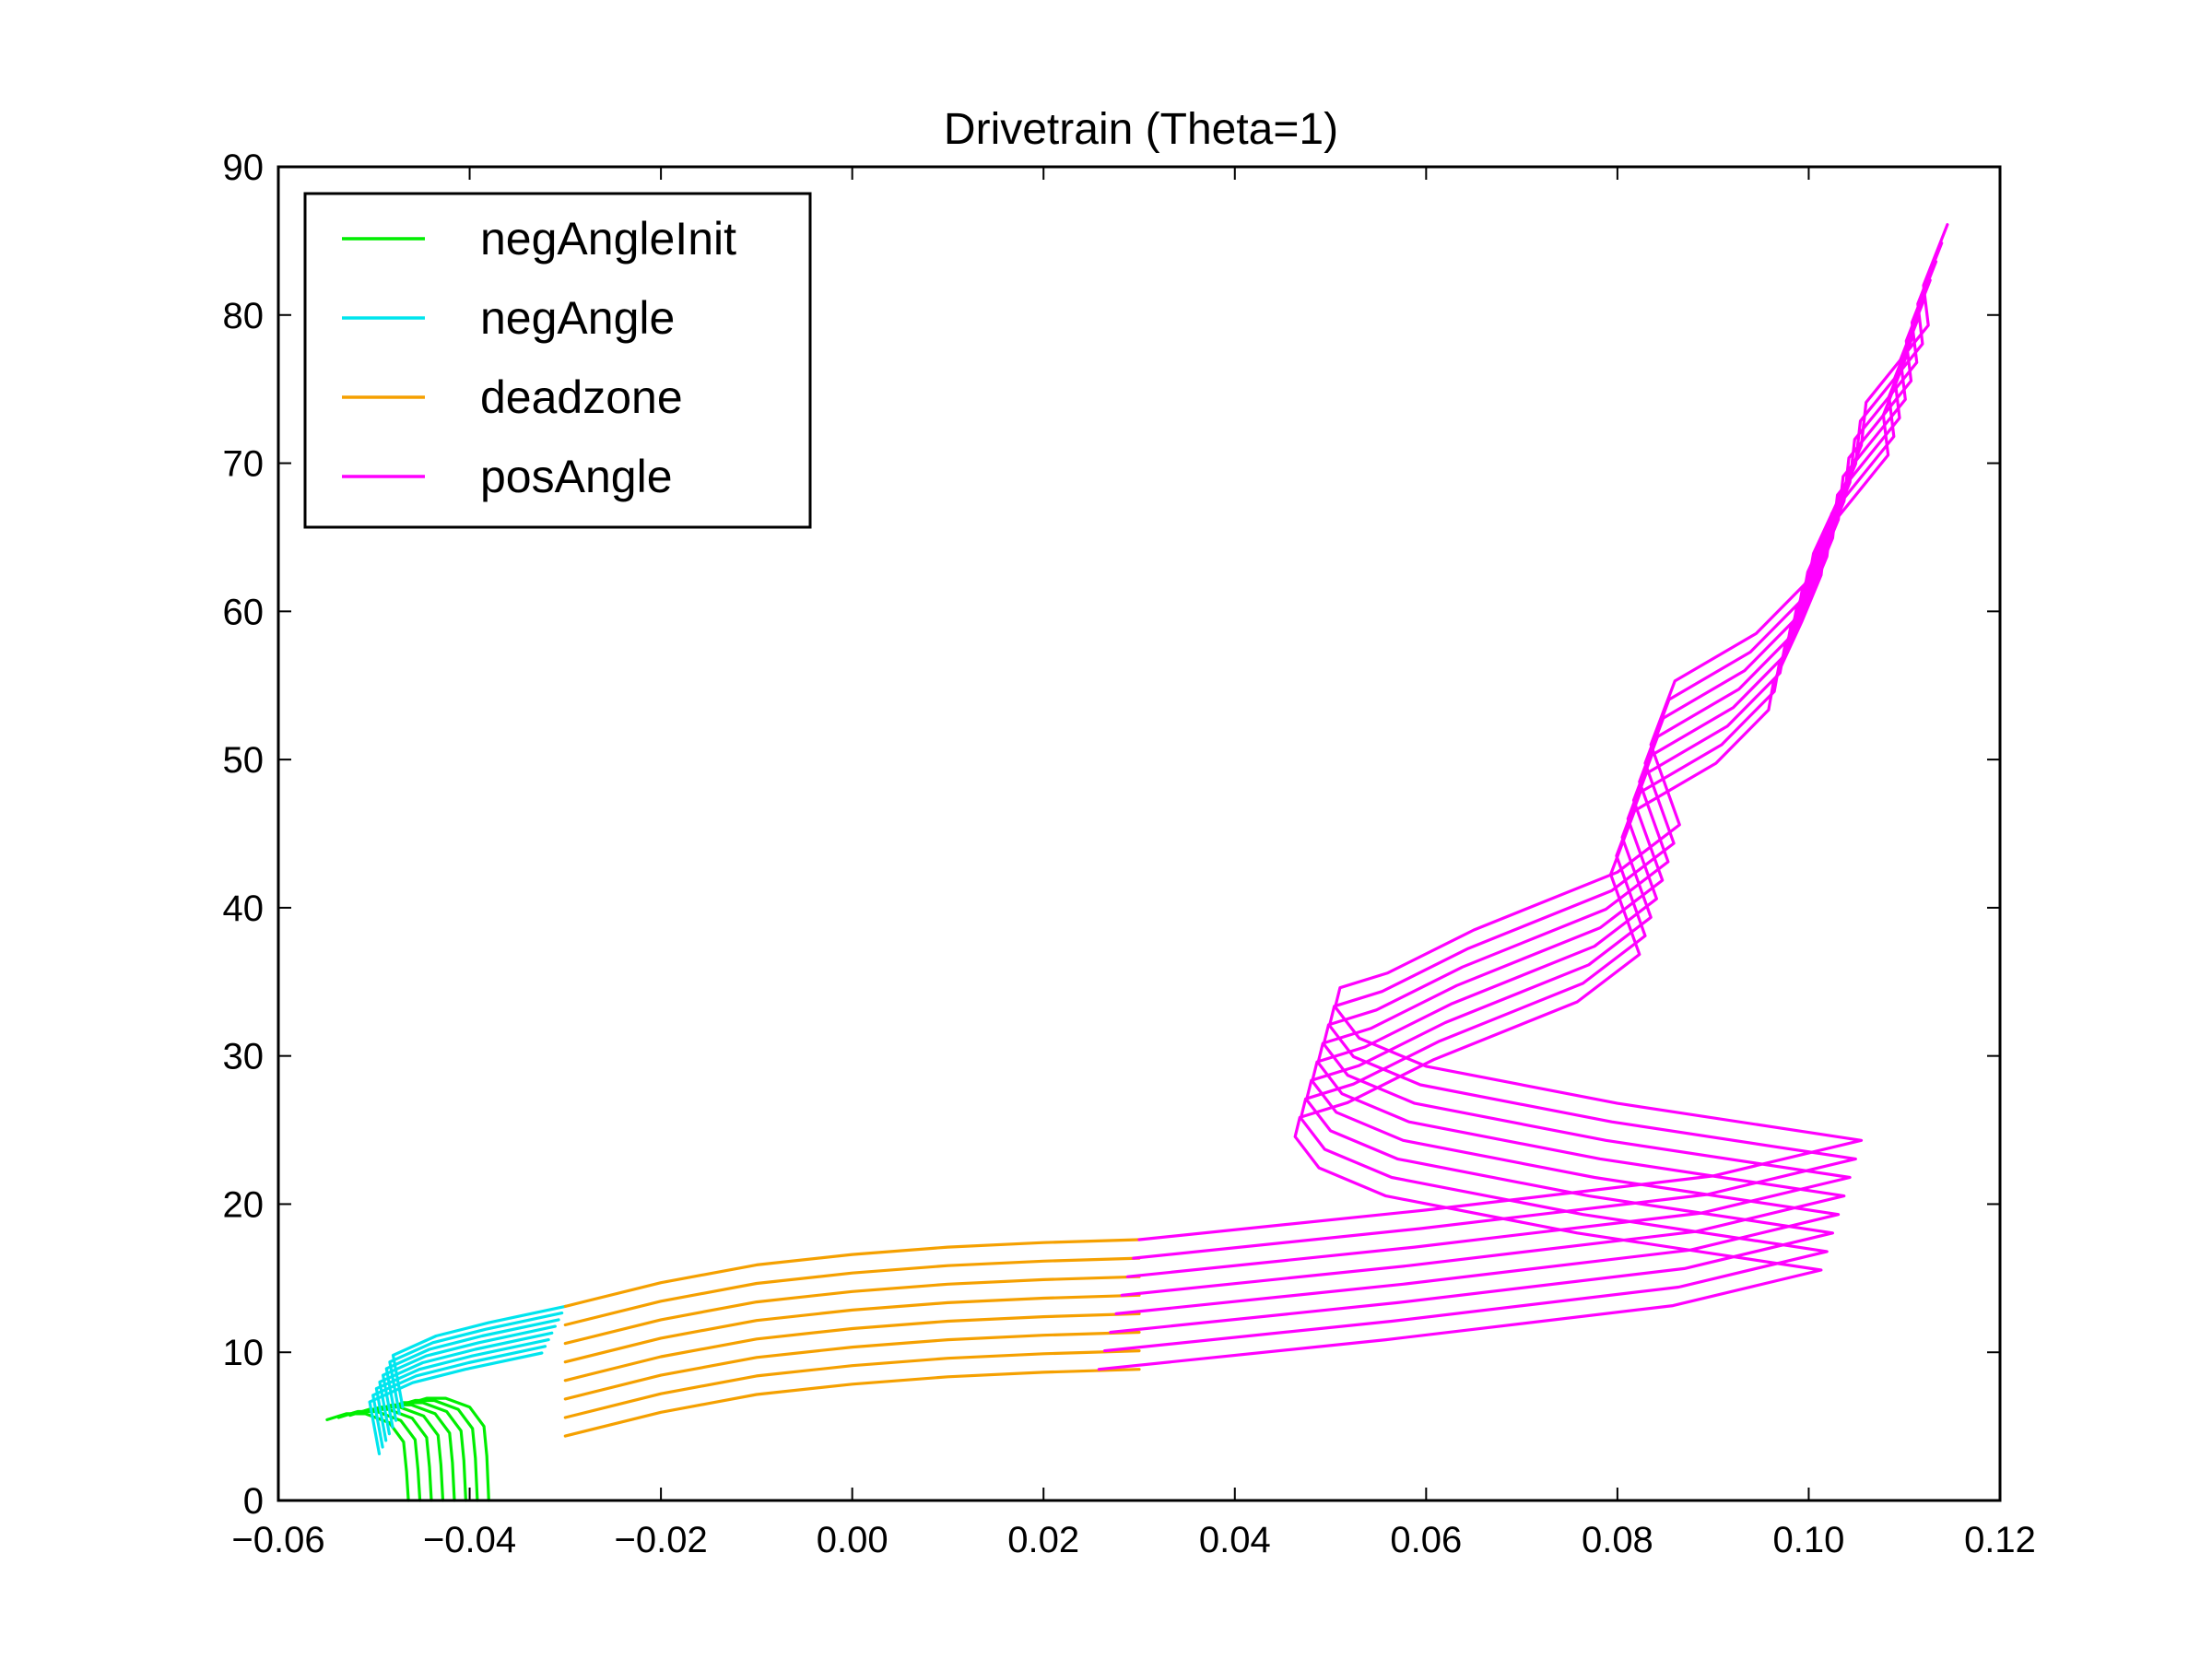  Describe the element at coordinates (244, 316) in the screenshot. I see `y-tick-label: 80` at that location.